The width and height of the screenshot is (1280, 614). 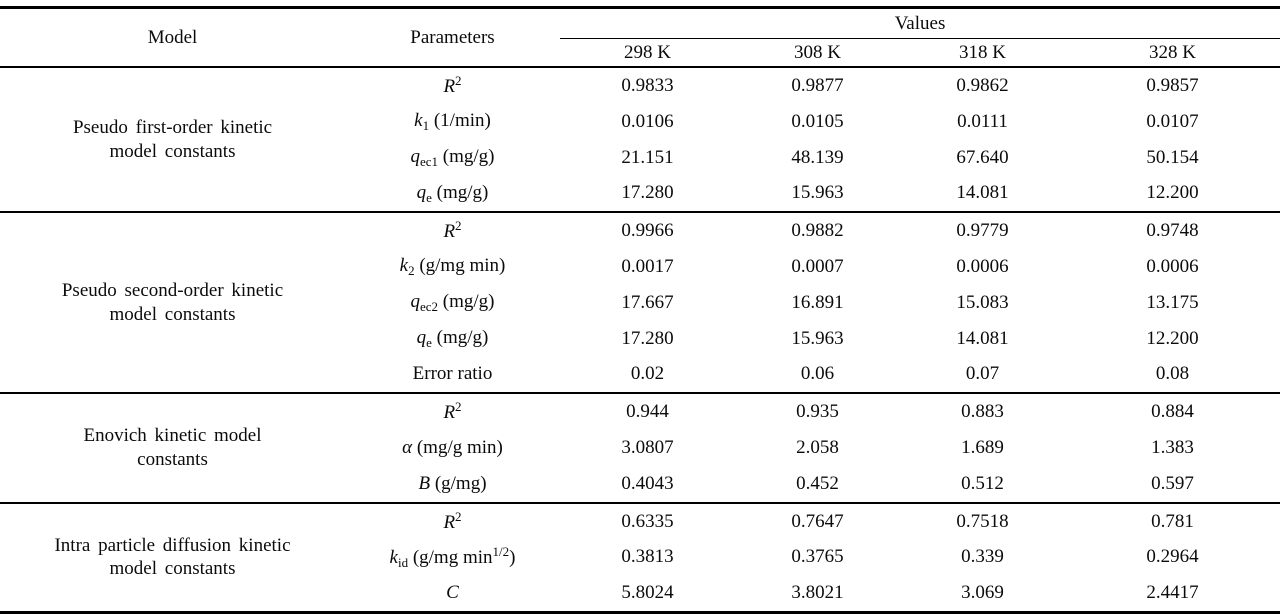 I want to click on value-cell: 5.8024, so click(x=647, y=593).